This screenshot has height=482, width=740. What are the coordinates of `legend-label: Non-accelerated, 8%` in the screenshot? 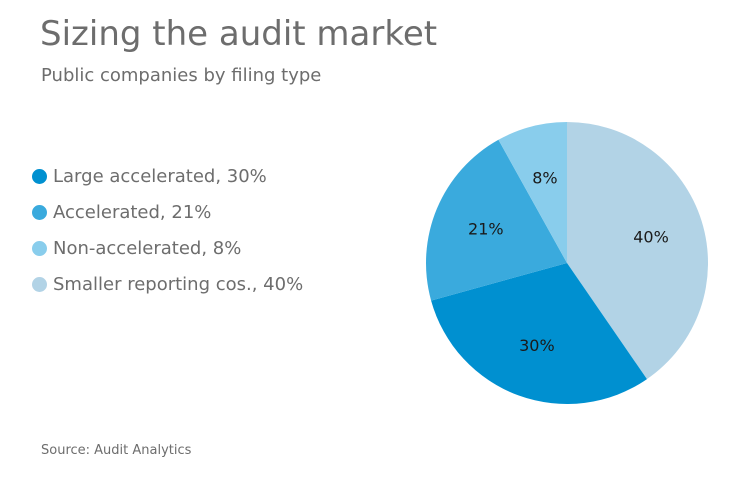 It's located at (147, 248).